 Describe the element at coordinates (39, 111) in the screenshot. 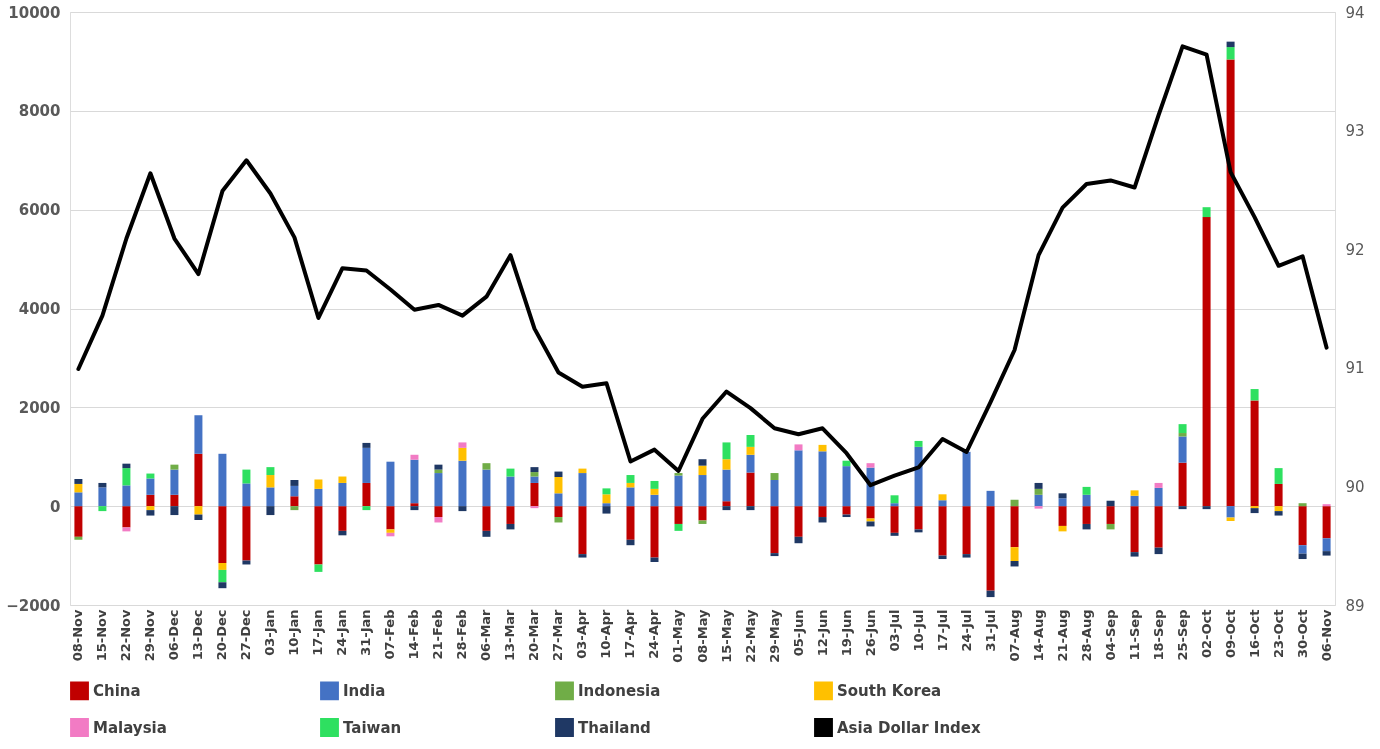

I see `y-tick-label: 8000` at that location.